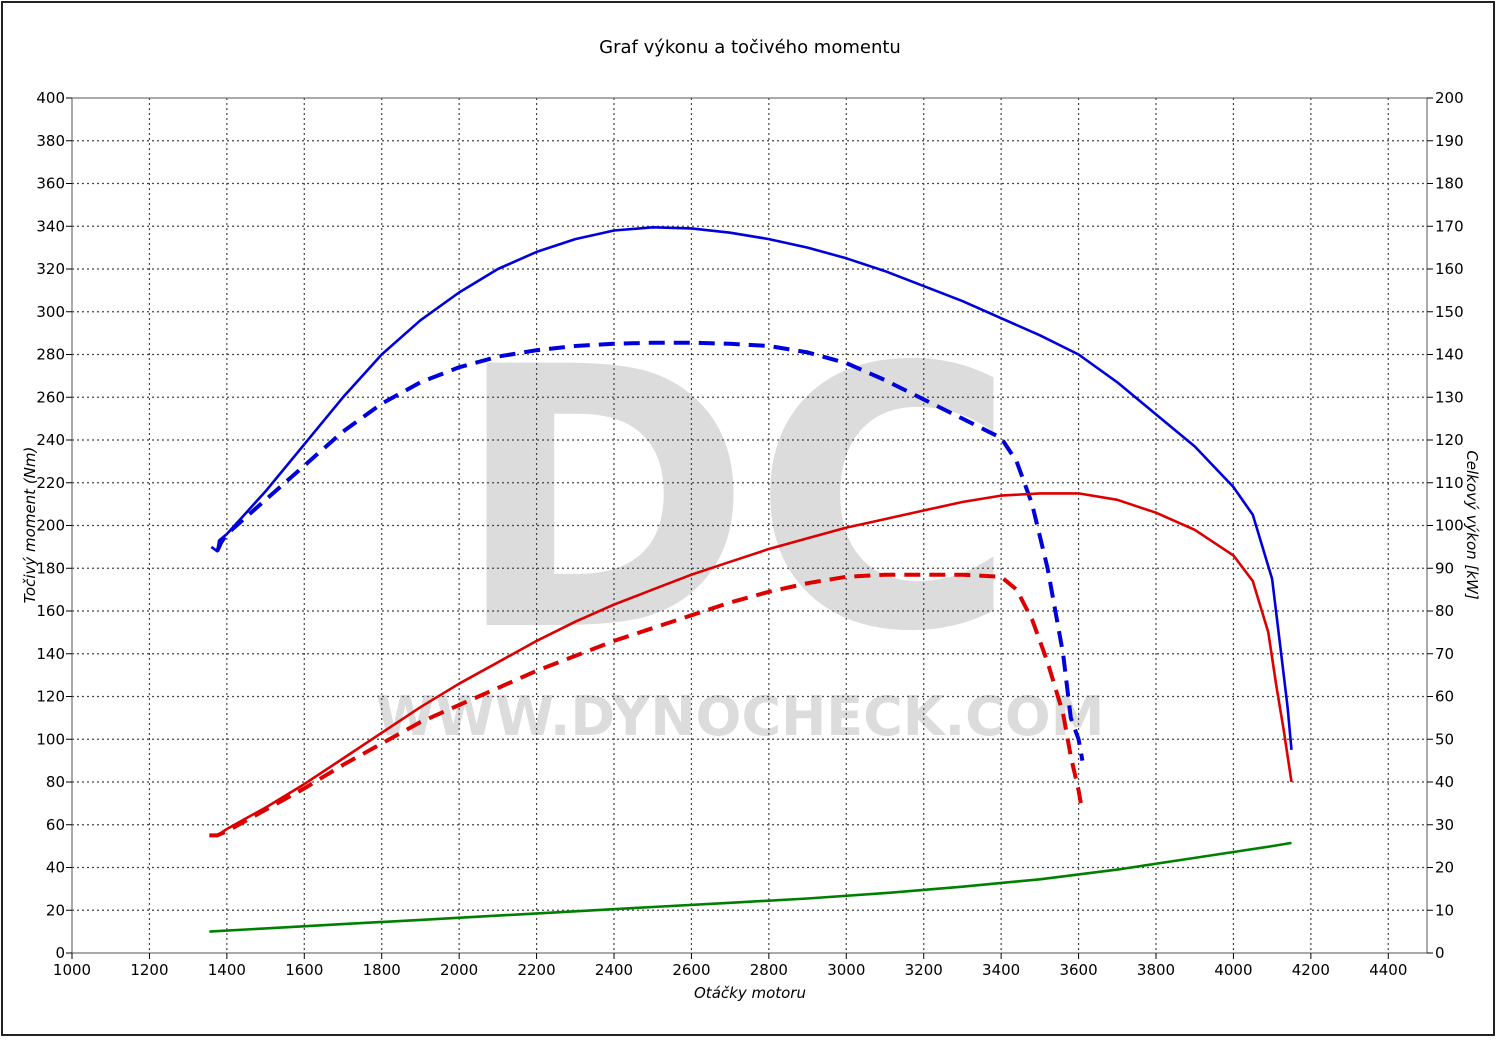  Describe the element at coordinates (1444, 611) in the screenshot. I see `y-right-tick-label: 80` at that location.